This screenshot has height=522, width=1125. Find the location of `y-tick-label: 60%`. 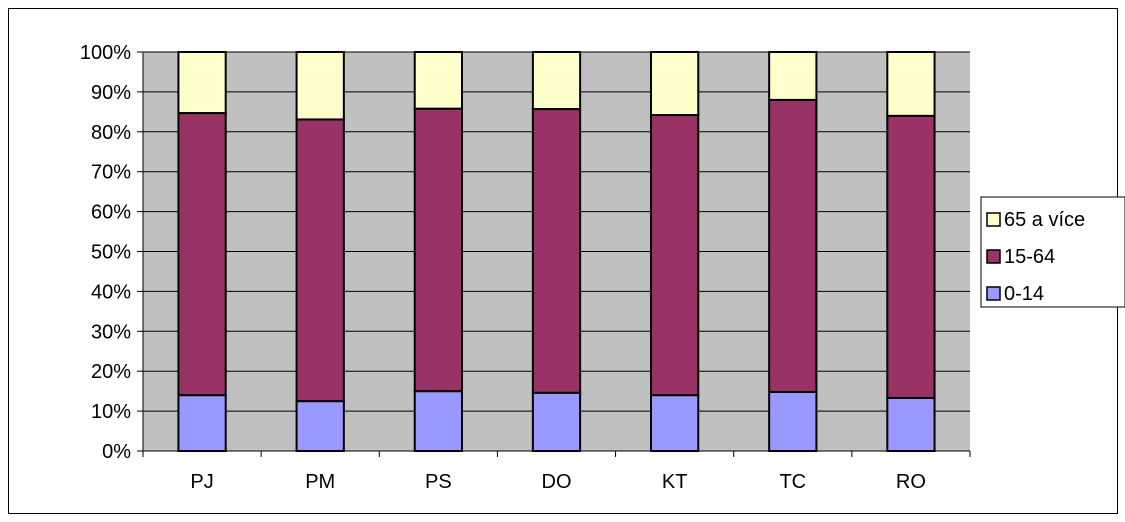

y-tick-label: 60% is located at coordinates (111, 213).